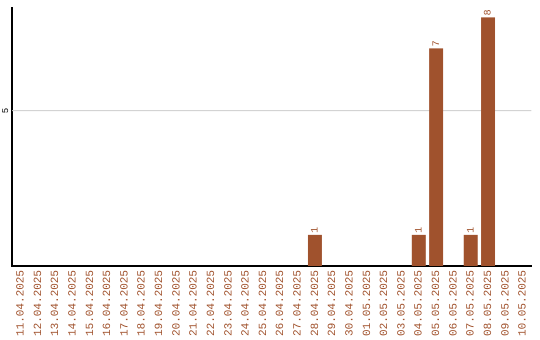 Image resolution: width=540 pixels, height=340 pixels. Describe the element at coordinates (125, 303) in the screenshot. I see `x-tick-label: 17.04.2025` at that location.